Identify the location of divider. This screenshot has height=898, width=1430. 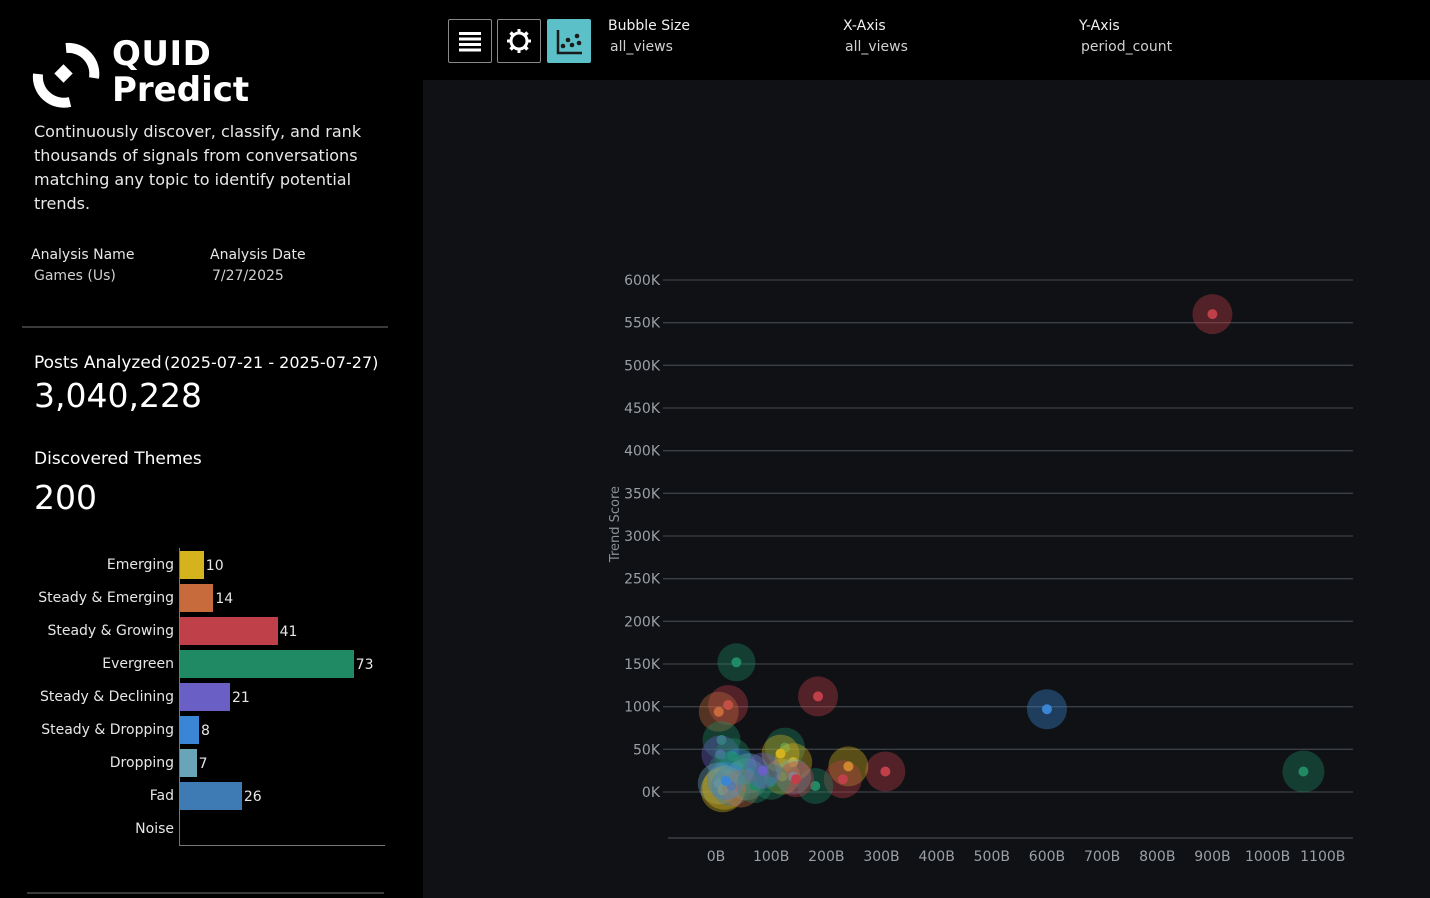
(205, 893).